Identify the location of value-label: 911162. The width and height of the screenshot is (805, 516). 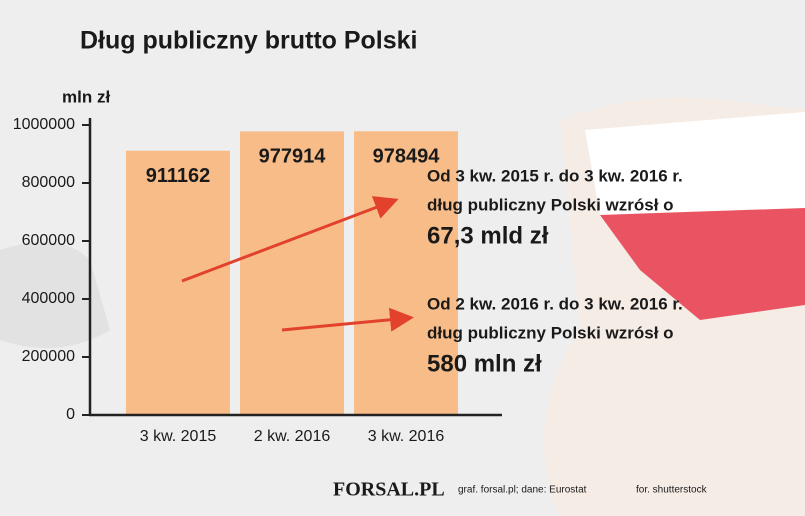
(178, 176).